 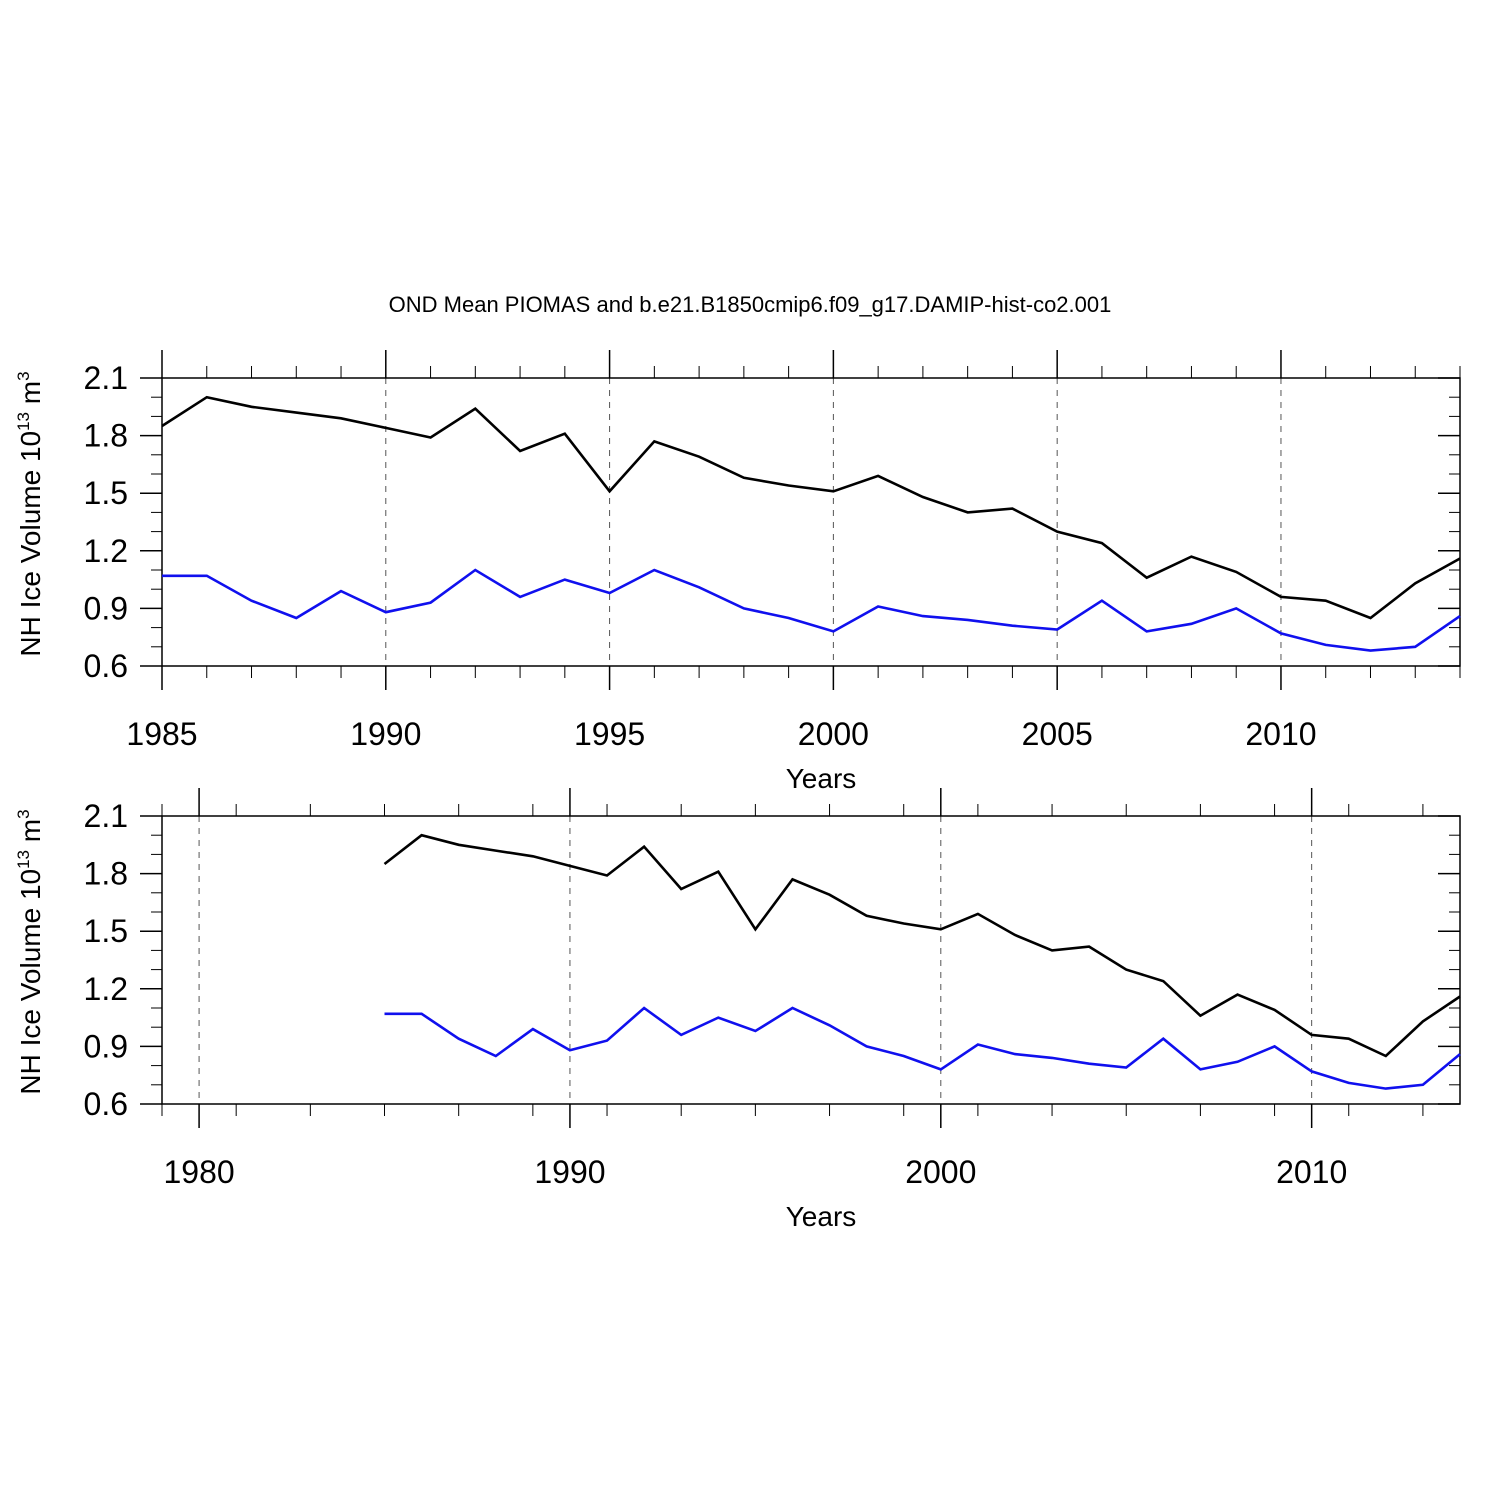 What do you see at coordinates (198, 1172) in the screenshot?
I see `x-tick-label: 1980` at bounding box center [198, 1172].